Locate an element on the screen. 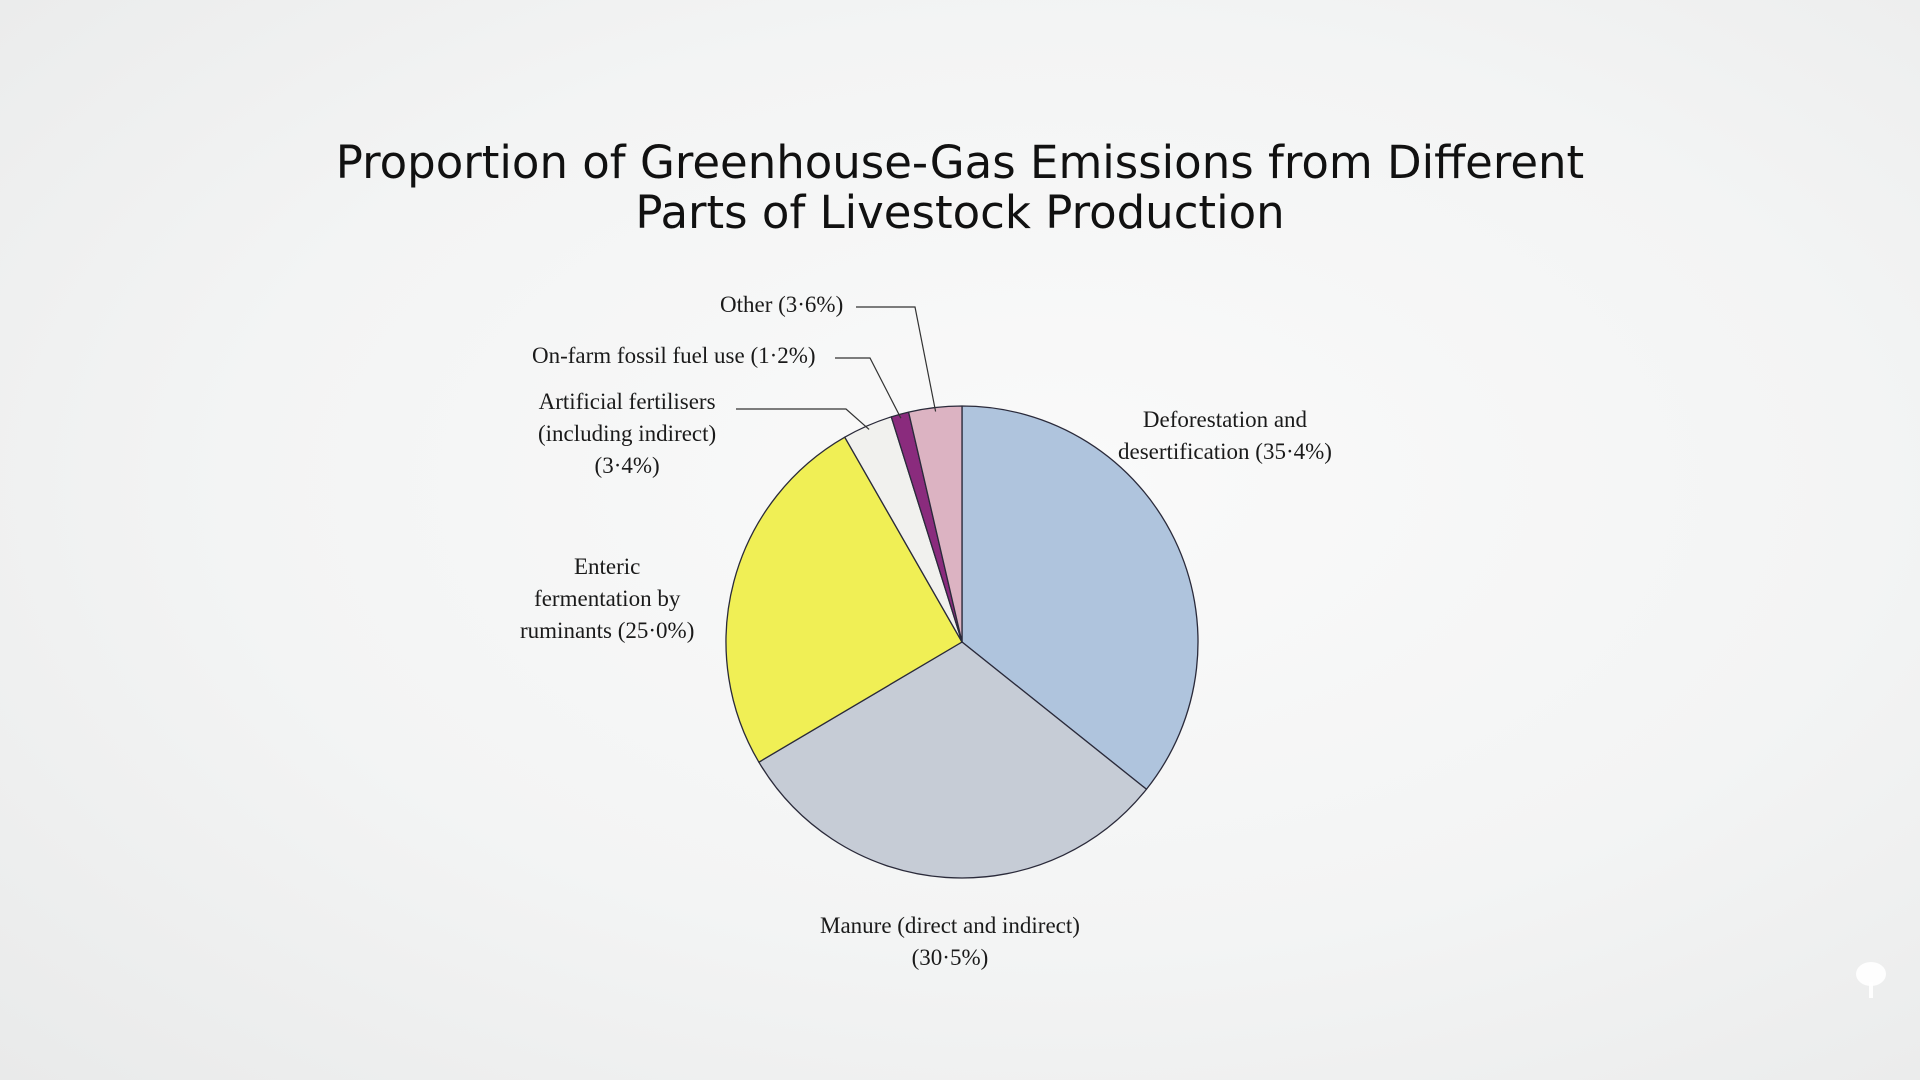  pie-slice-enteric-fermentation is located at coordinates (844, 599).